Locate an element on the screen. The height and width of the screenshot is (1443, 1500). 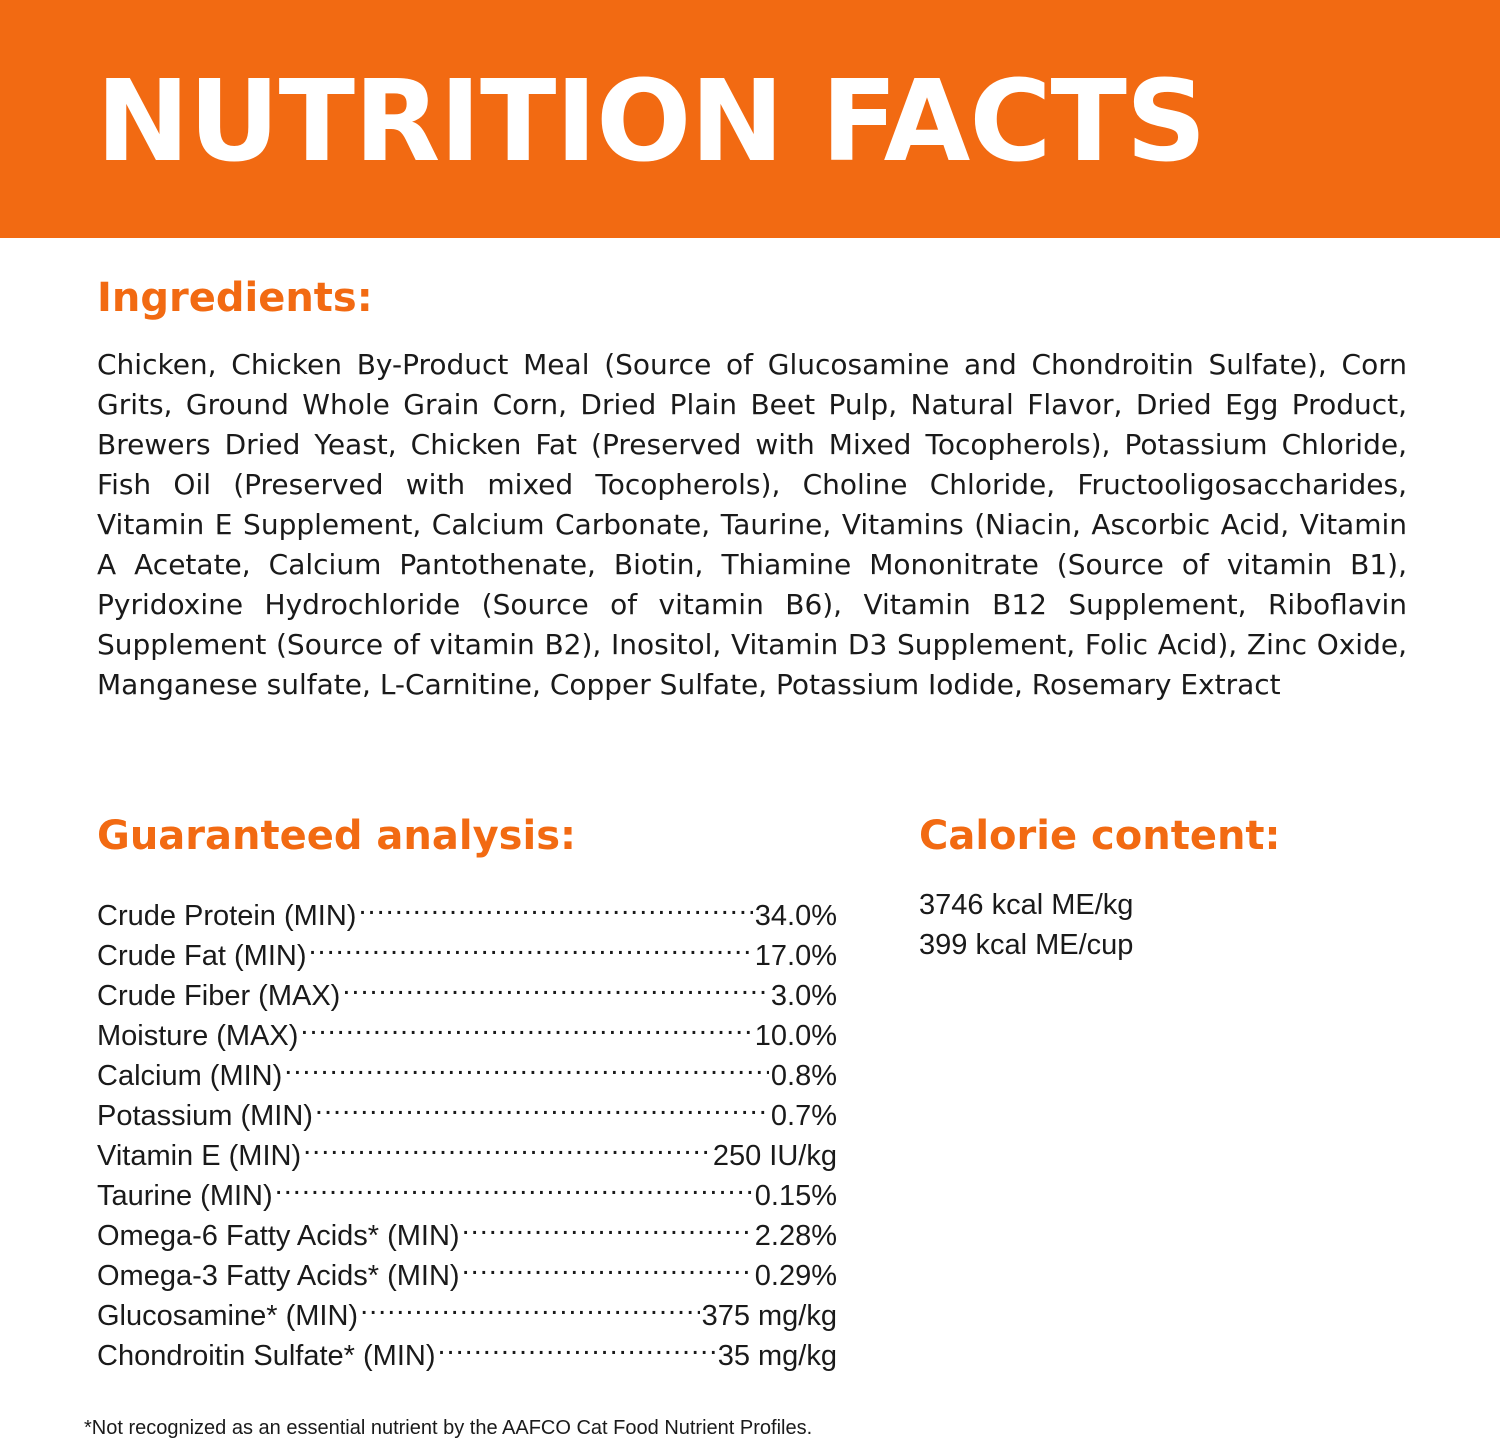
analysis-row: Crude Protein (MIN) 34.0% is located at coordinates (467, 908).